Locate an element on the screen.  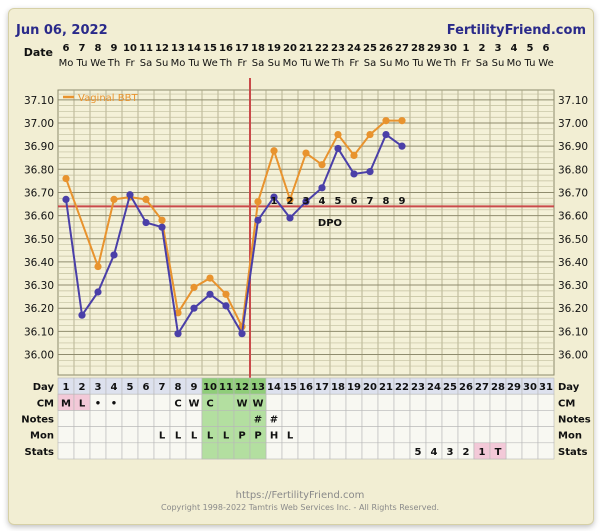
table-day-number: 1 is located at coordinates (66, 387).